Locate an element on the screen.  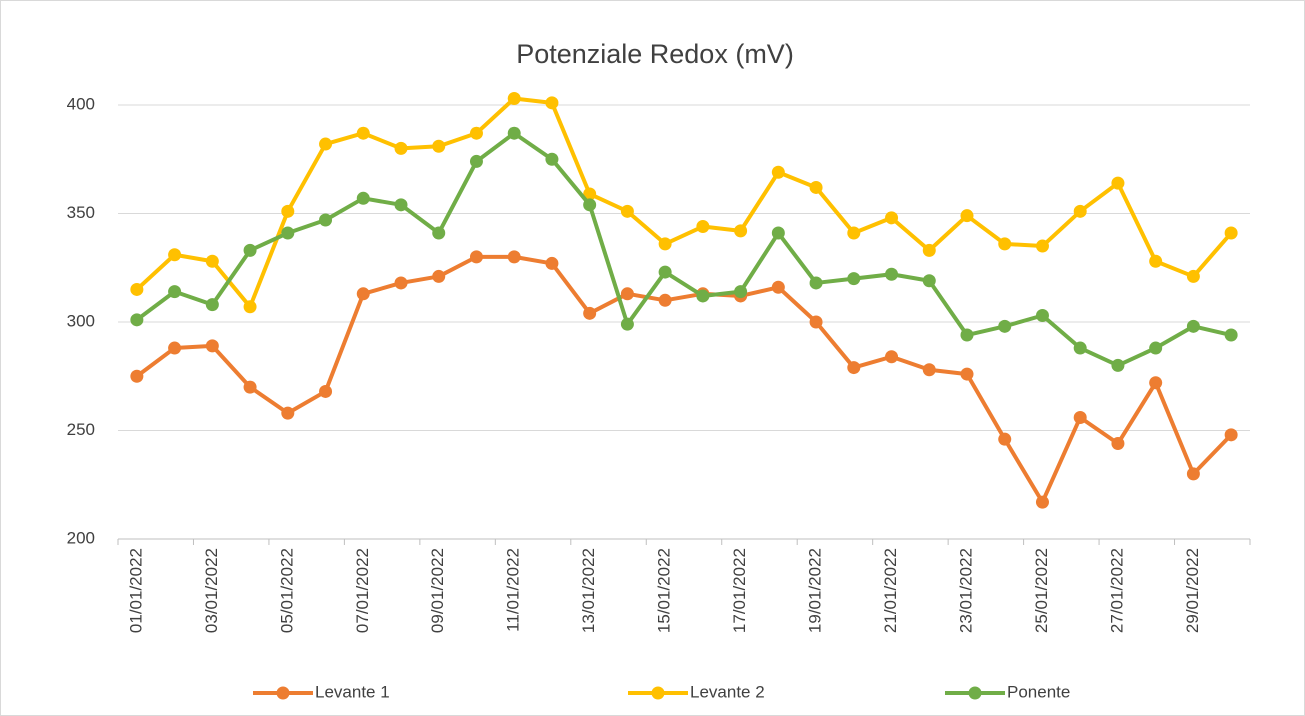
x-tick-label: 29/01/2022 is located at coordinates (1192, 590).